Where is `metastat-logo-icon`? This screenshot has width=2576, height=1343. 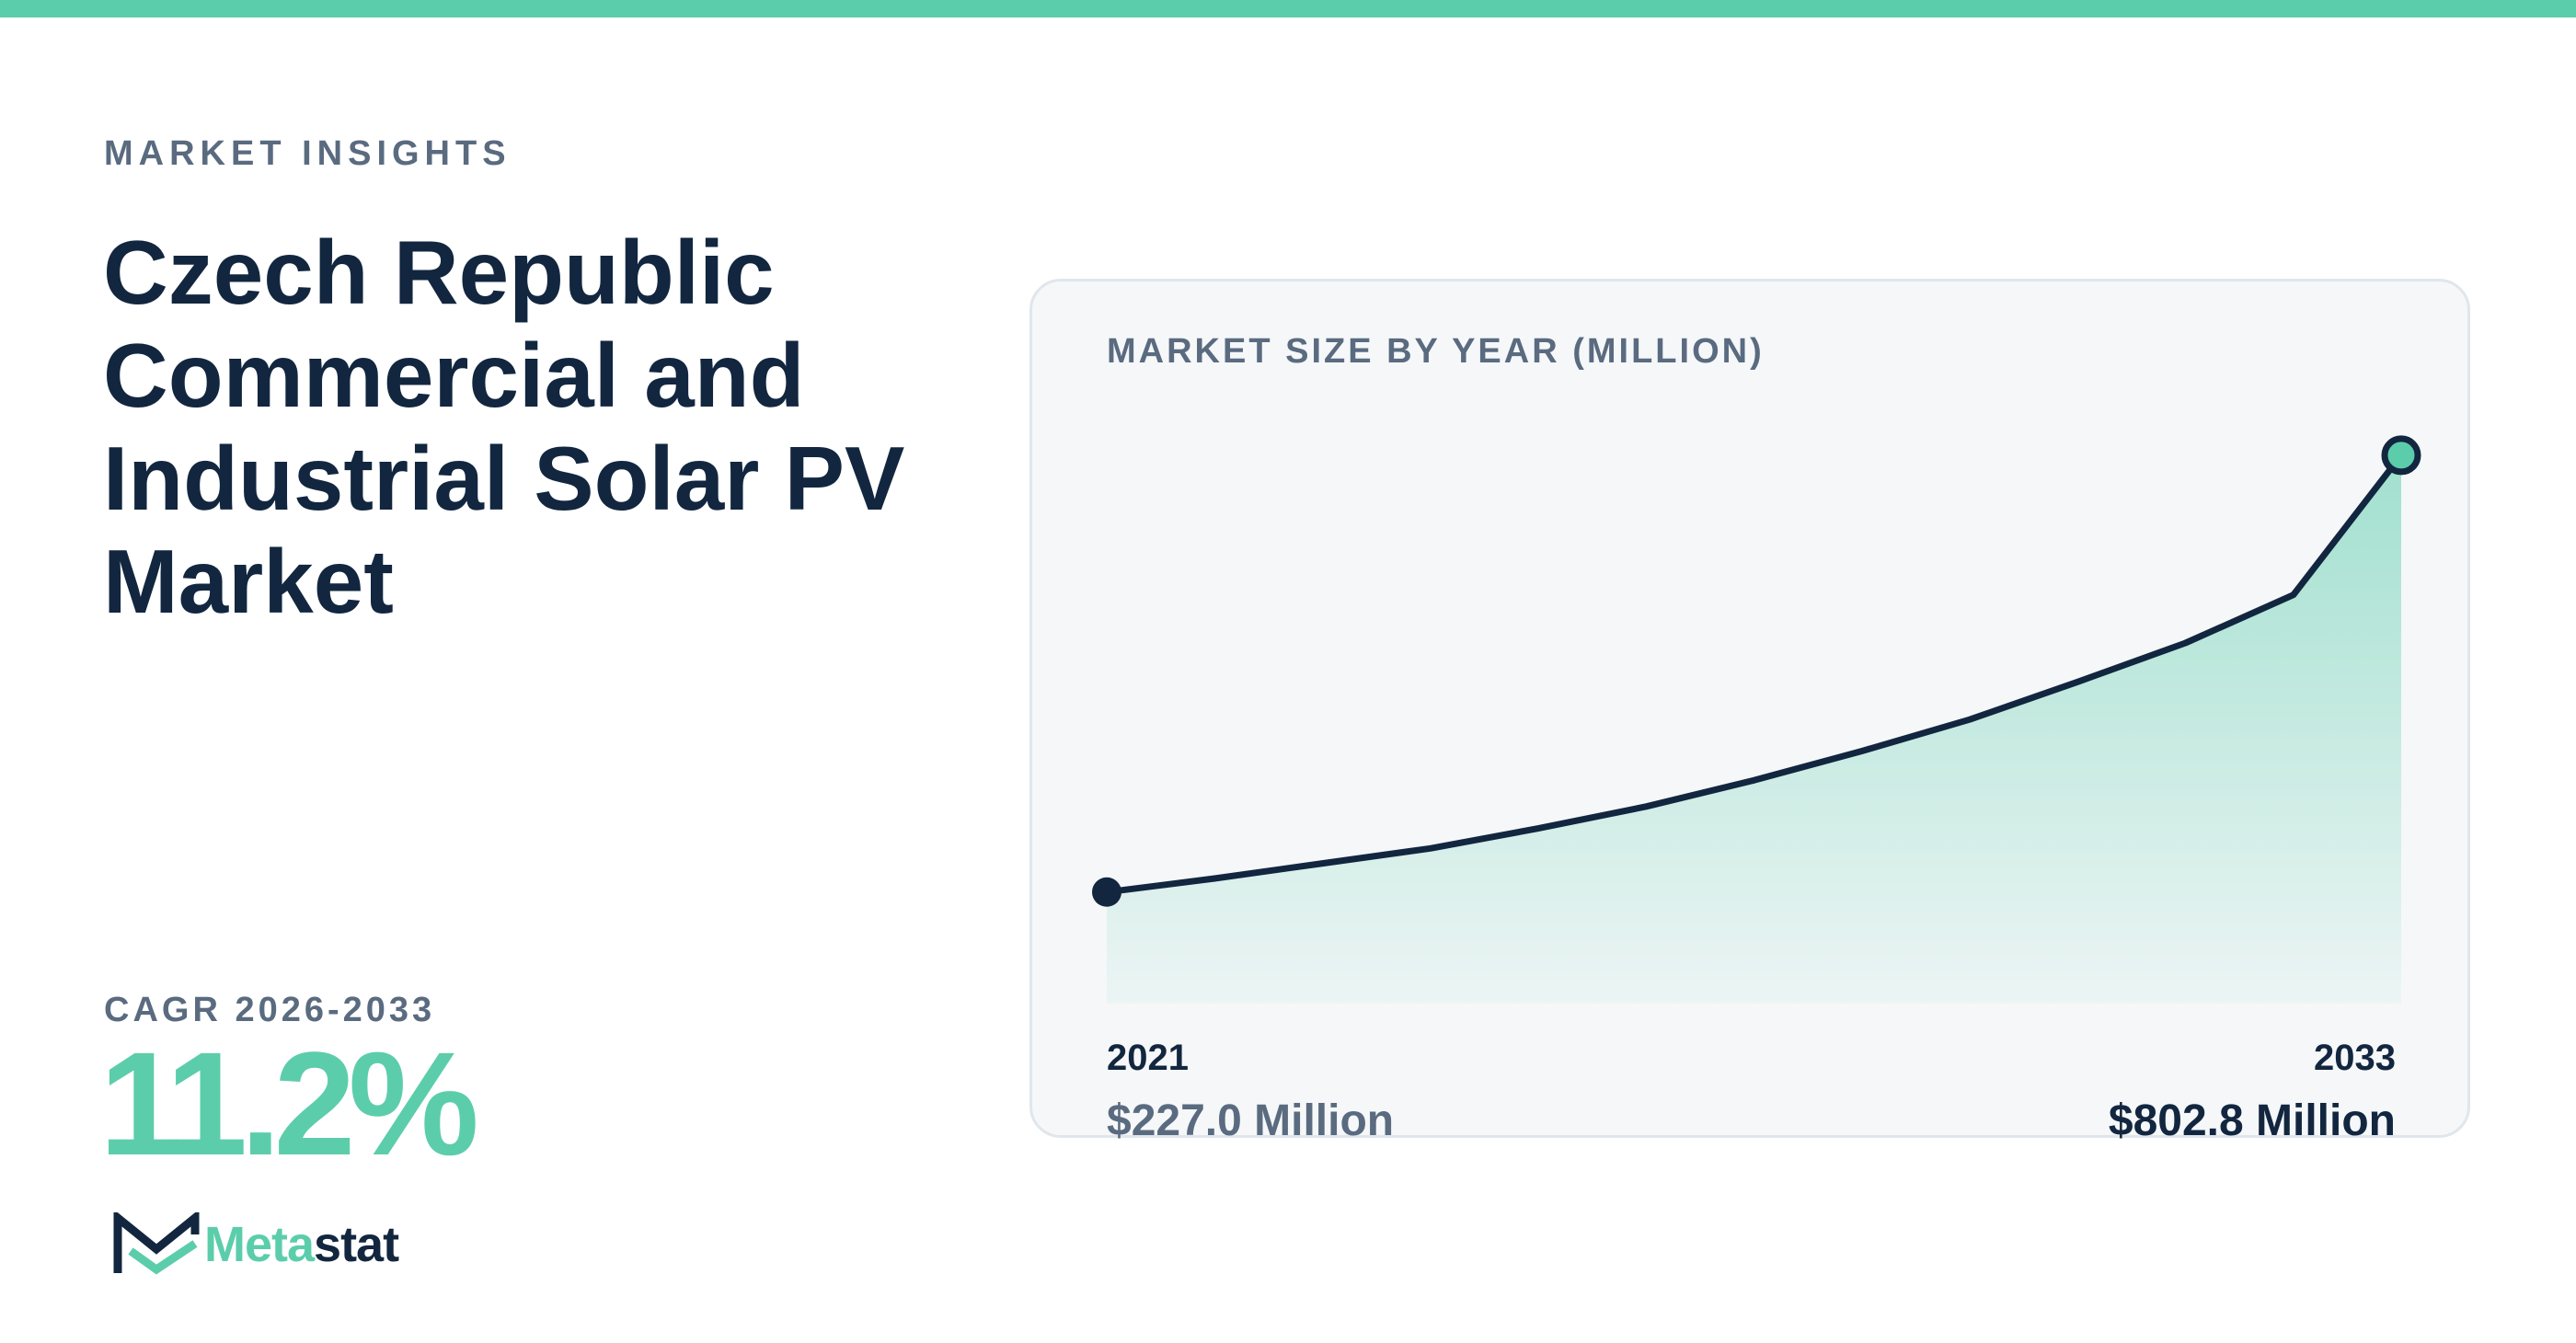 metastat-logo-icon is located at coordinates (156, 1243).